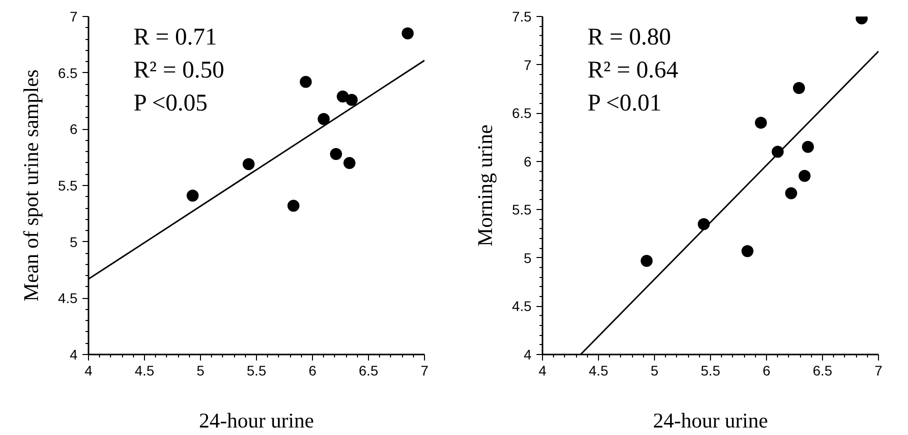 The height and width of the screenshot is (435, 908). What do you see at coordinates (633, 71) in the screenshot?
I see `annotation: R² = 0.64` at bounding box center [633, 71].